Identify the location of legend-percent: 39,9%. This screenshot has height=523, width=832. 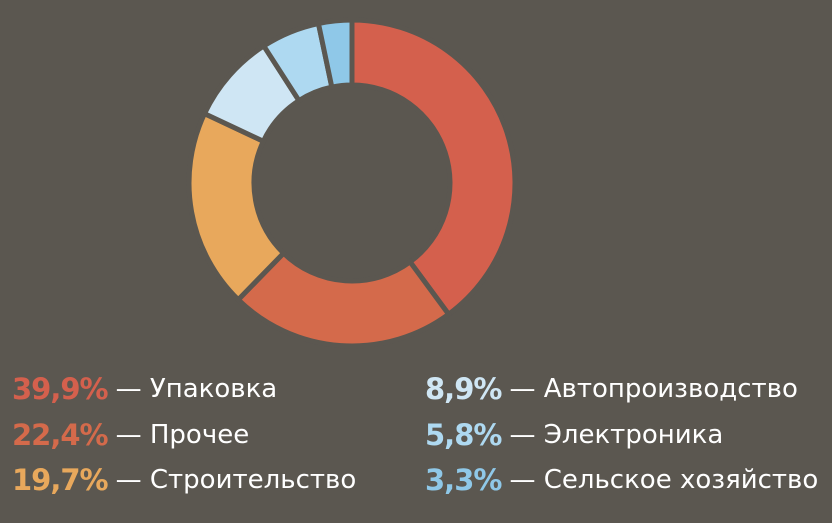
(60, 389).